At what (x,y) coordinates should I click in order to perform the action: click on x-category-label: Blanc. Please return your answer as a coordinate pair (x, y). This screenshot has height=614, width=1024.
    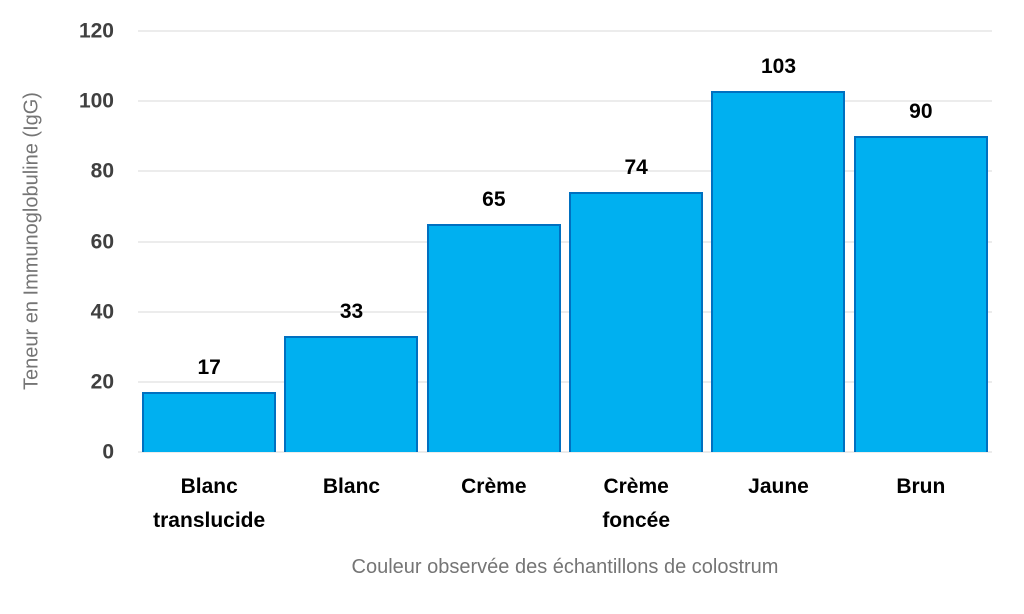
    Looking at the image, I should click on (351, 486).